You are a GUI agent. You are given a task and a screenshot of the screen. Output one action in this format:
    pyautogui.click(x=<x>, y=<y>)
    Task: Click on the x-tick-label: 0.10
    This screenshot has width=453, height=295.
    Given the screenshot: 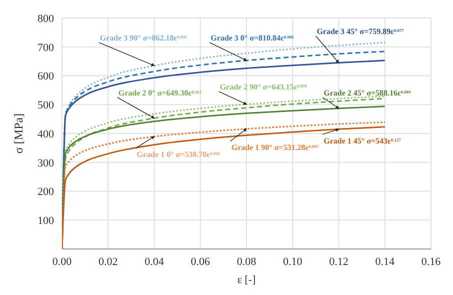 What is the action you would take?
    pyautogui.click(x=293, y=262)
    